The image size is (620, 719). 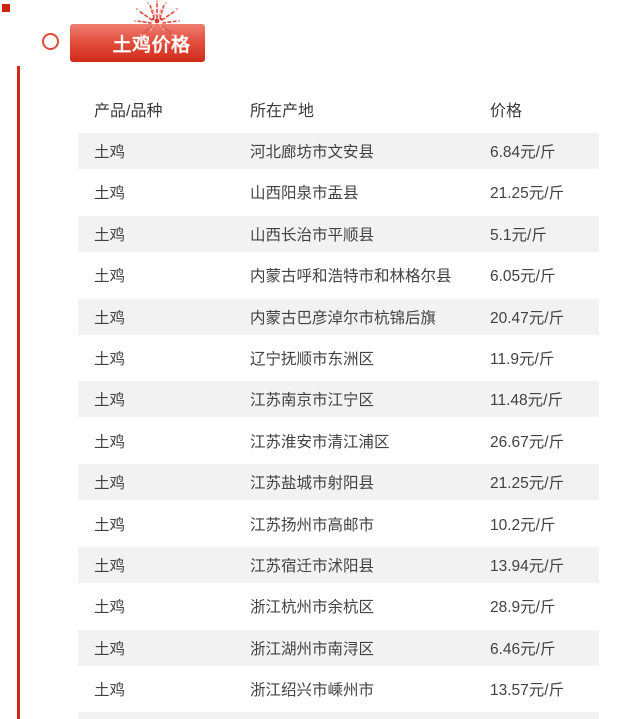 What do you see at coordinates (526, 401) in the screenshot?
I see `cell-price: 11.48元/斤` at bounding box center [526, 401].